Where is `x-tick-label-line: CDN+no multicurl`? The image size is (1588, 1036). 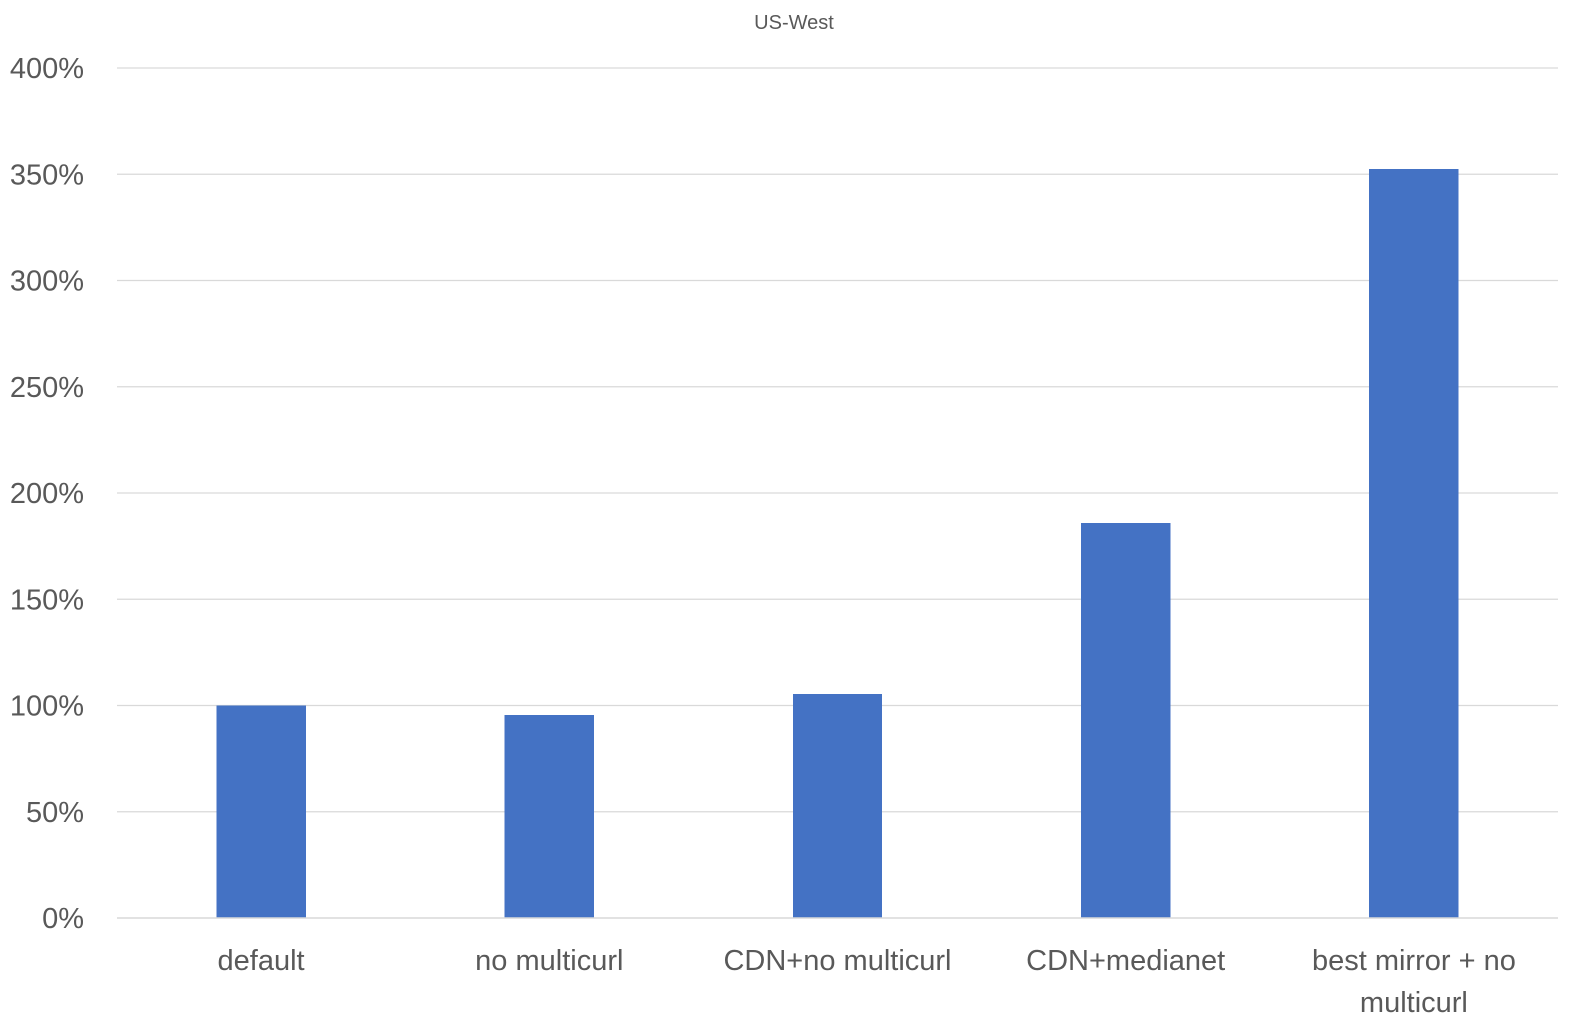 x-tick-label-line: CDN+no multicurl is located at coordinates (837, 961).